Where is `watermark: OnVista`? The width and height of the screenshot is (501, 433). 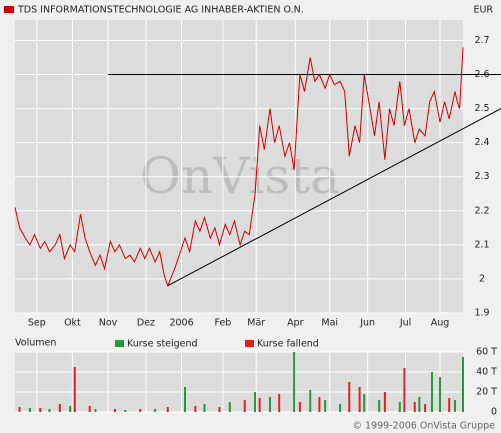
watermark: OnVista is located at coordinates (240, 176).